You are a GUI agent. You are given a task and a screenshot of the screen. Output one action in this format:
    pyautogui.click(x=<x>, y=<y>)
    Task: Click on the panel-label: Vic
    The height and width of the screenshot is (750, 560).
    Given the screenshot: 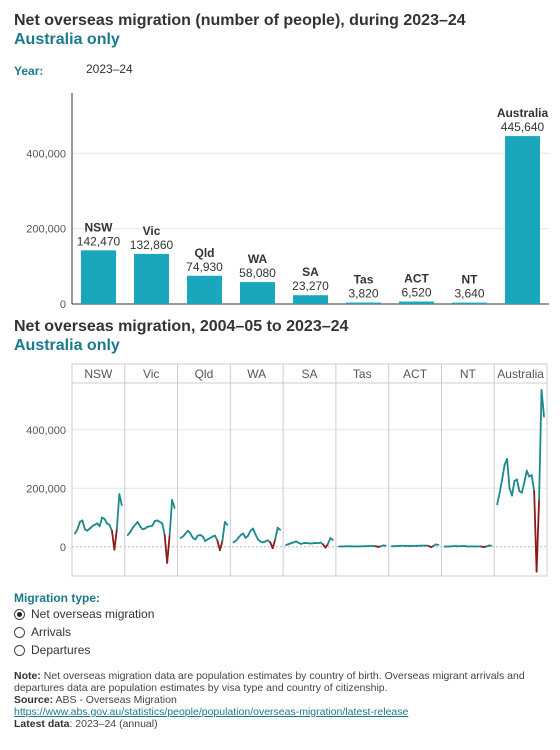 What is the action you would take?
    pyautogui.click(x=151, y=374)
    